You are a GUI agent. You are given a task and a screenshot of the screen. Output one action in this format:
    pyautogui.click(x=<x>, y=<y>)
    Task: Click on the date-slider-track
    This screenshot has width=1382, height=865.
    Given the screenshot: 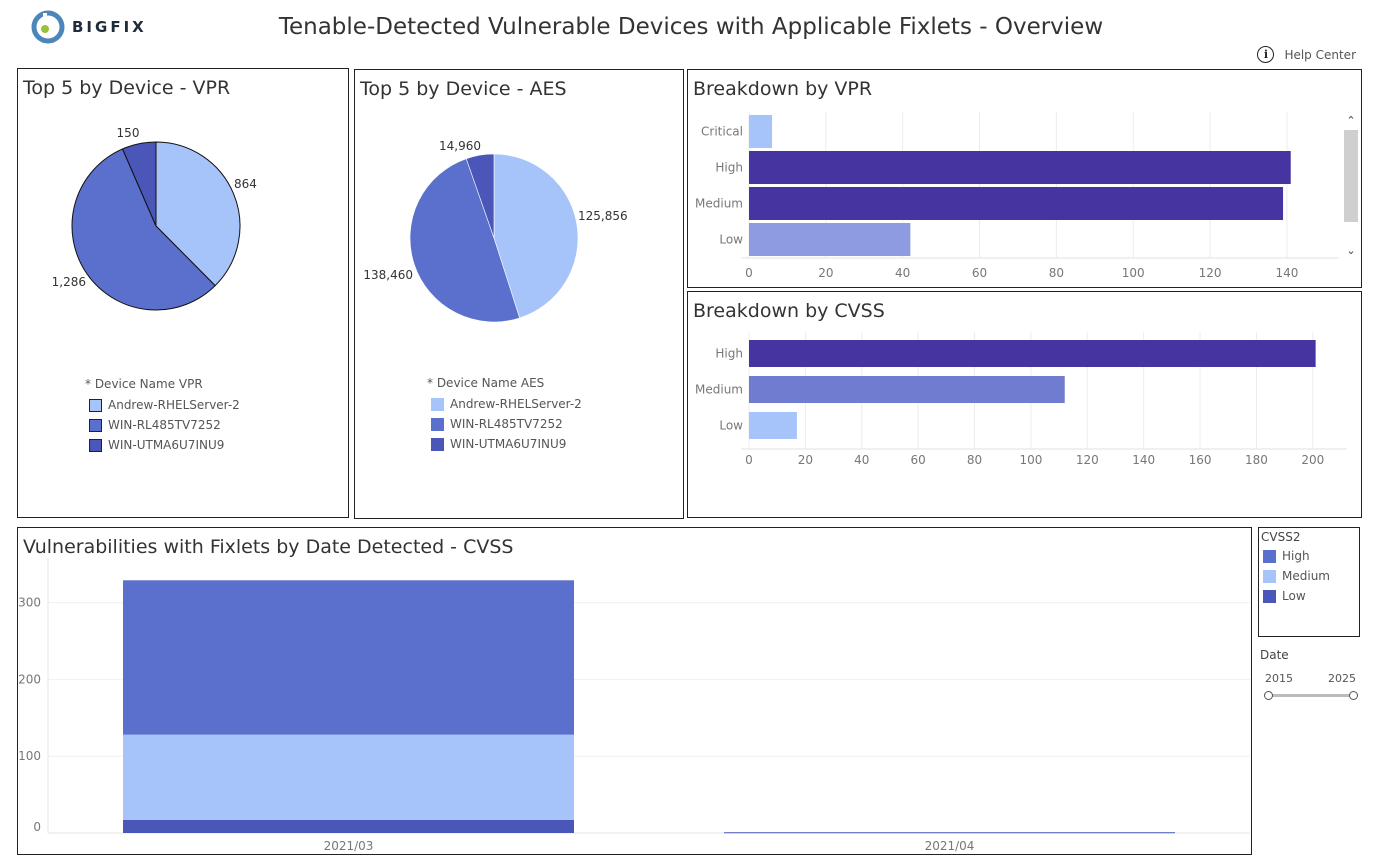 What is the action you would take?
    pyautogui.click(x=1311, y=695)
    